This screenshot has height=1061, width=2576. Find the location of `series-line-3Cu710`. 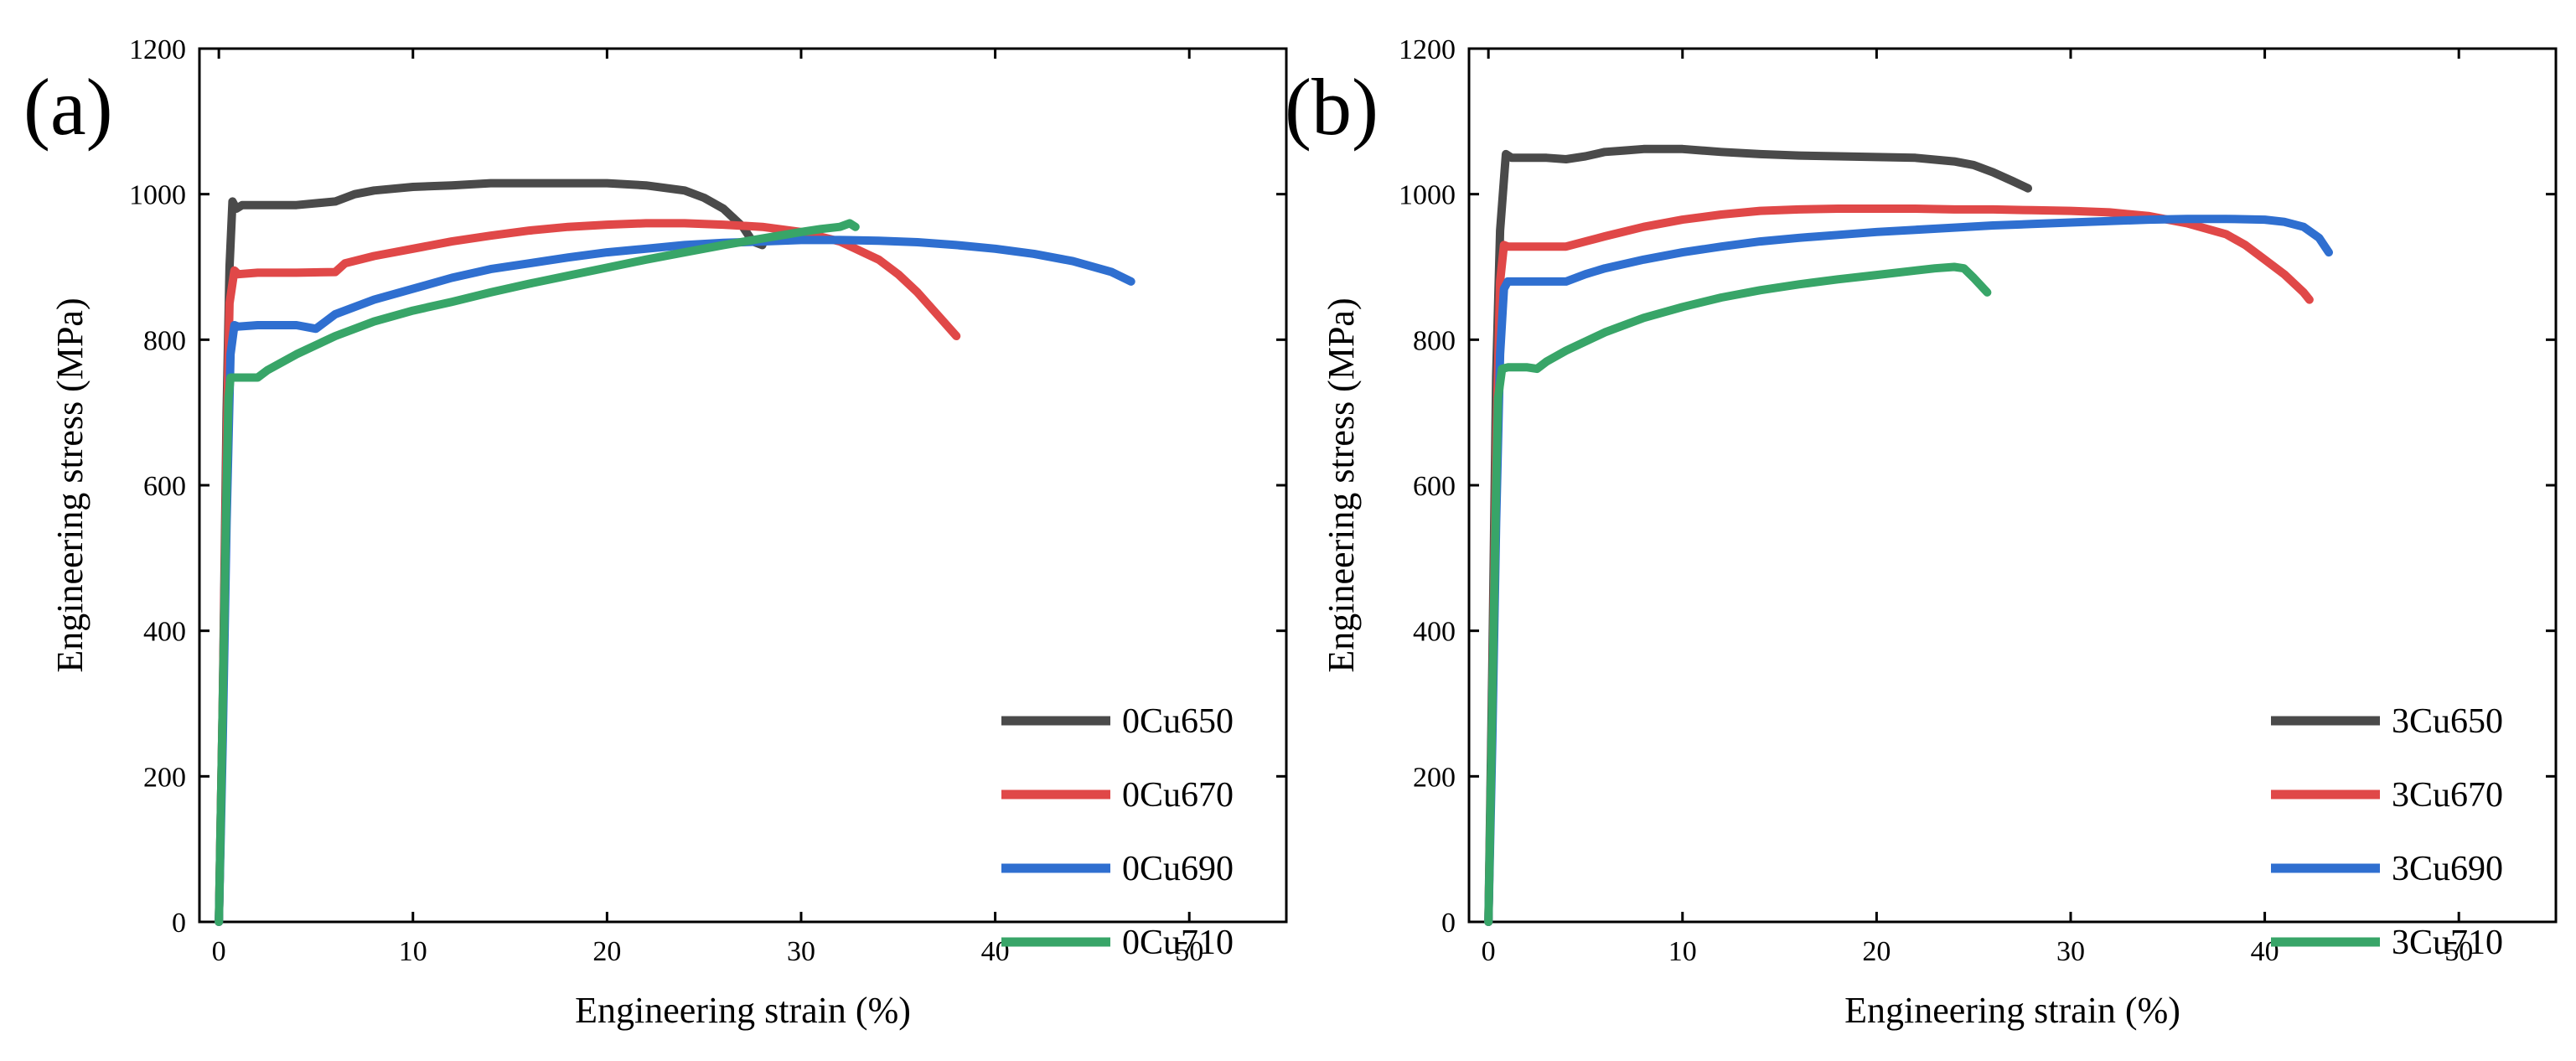

series-line-3Cu710 is located at coordinates (1738, 594).